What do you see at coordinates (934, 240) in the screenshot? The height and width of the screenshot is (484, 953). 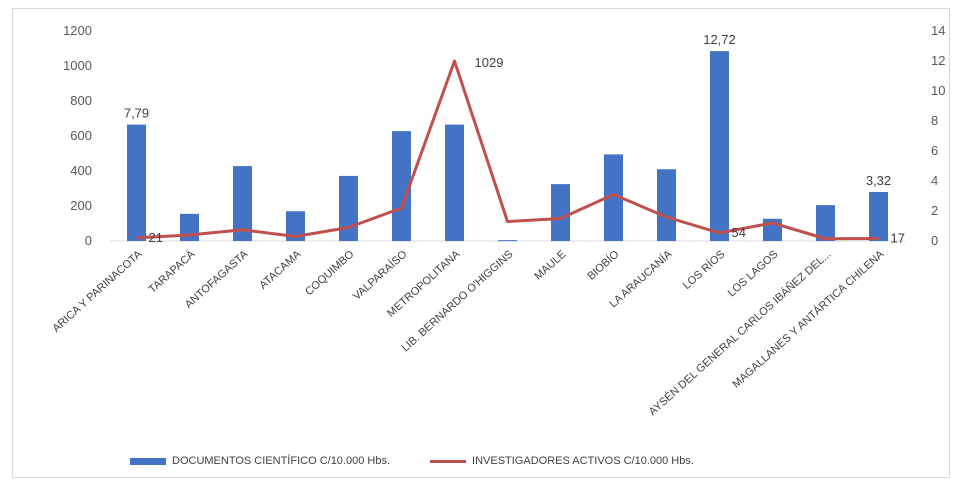 I see `y-right-tick-label: 0` at bounding box center [934, 240].